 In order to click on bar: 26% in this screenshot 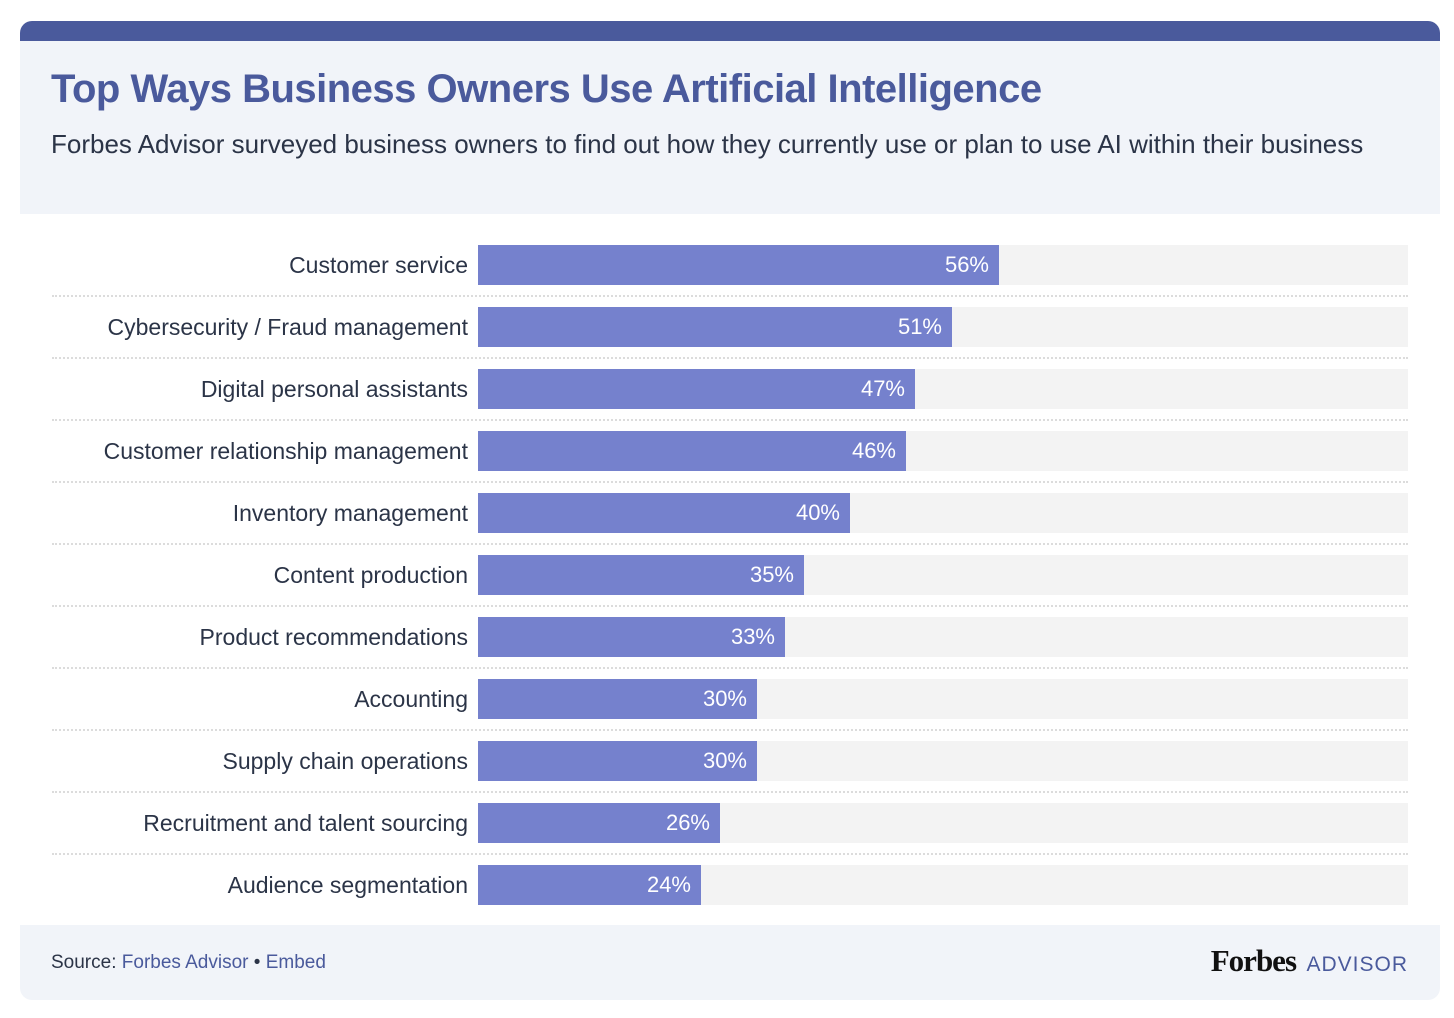, I will do `click(599, 823)`.